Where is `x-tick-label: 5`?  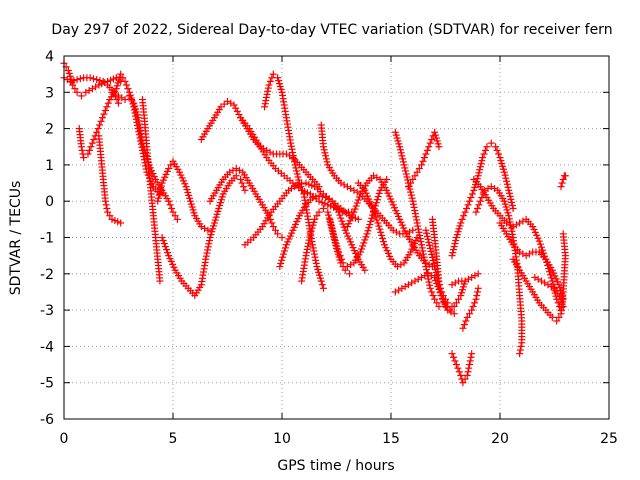
x-tick-label: 5 is located at coordinates (173, 439).